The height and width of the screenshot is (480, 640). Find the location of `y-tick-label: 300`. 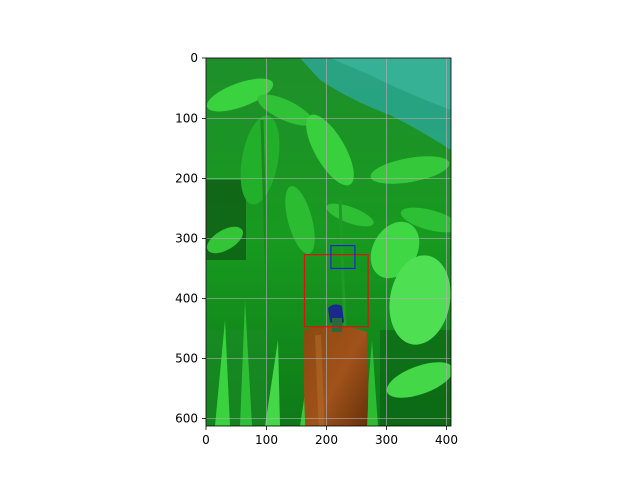

y-tick-label: 300 is located at coordinates (186, 239).